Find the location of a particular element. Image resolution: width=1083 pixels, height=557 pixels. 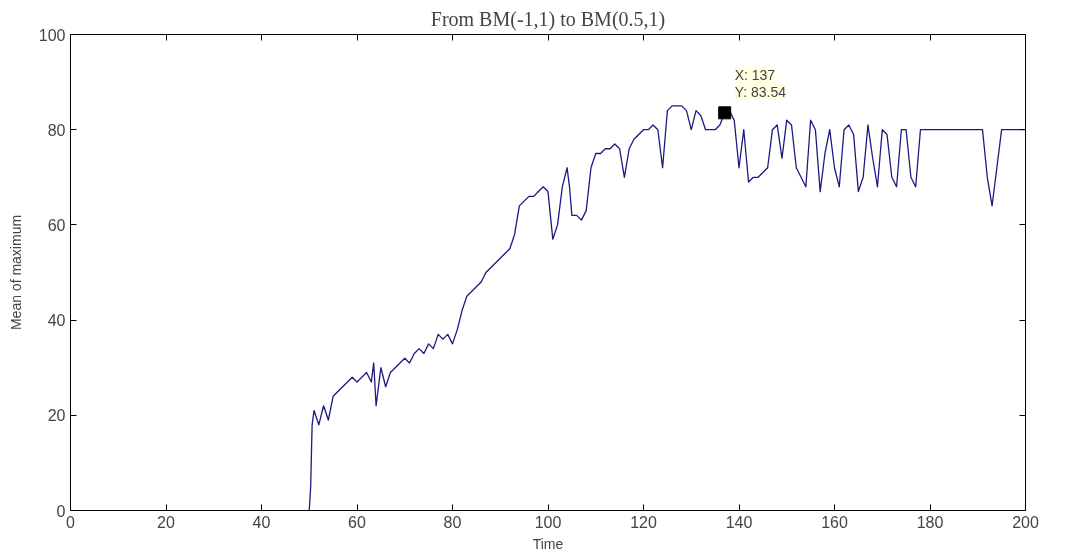

x-tick-label: 200 is located at coordinates (1025, 522).